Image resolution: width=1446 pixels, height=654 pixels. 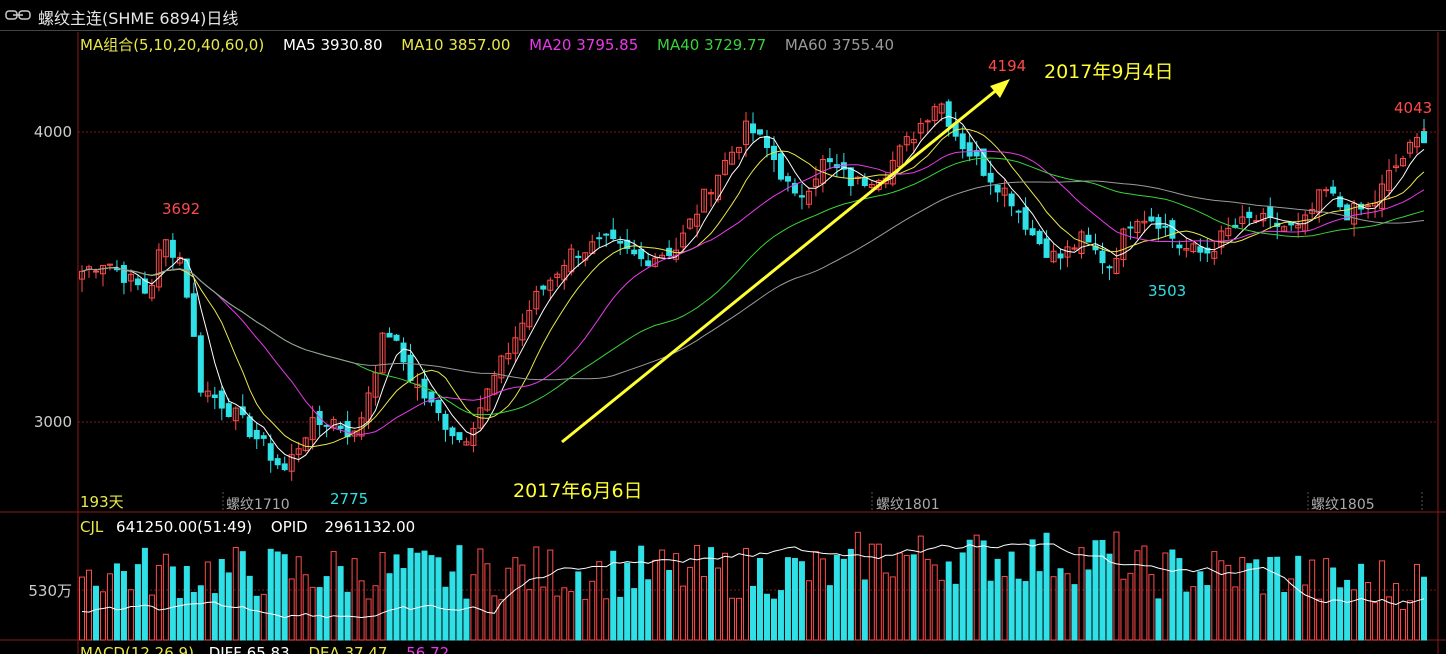 What do you see at coordinates (137, 649) in the screenshot?
I see `macd-label: MACD(12,26,9)` at bounding box center [137, 649].